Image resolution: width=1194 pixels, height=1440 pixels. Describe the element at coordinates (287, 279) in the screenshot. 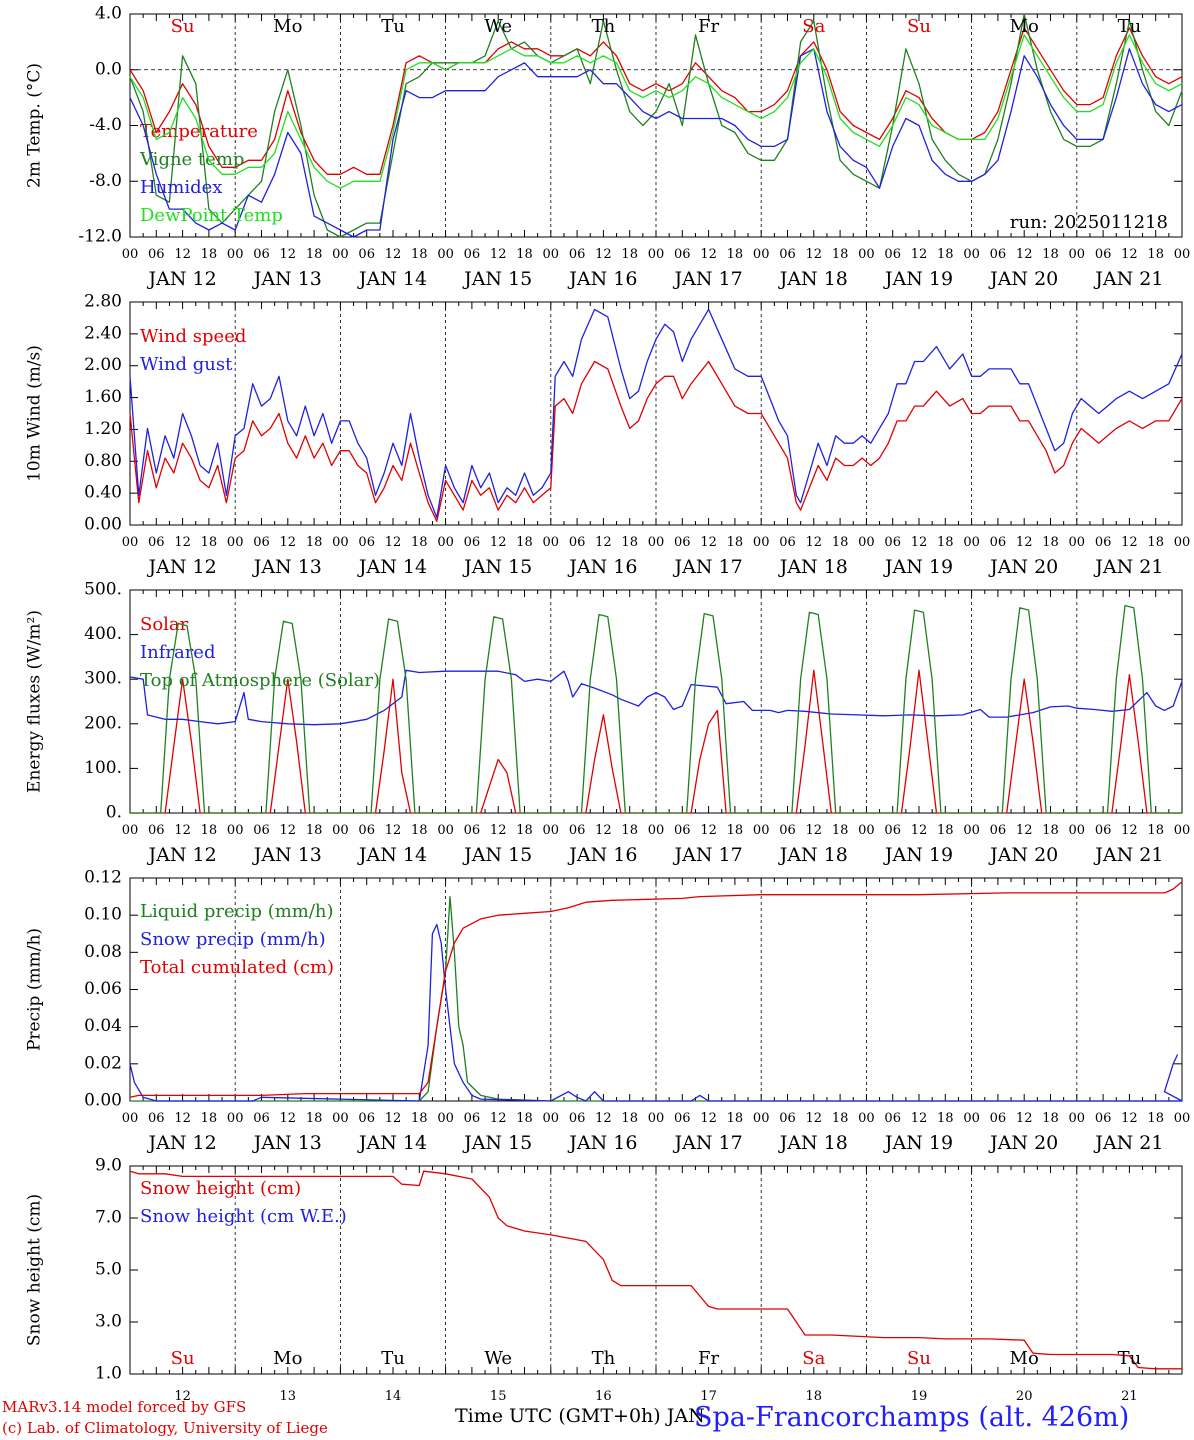

I see `date-label: JAN 13` at that location.